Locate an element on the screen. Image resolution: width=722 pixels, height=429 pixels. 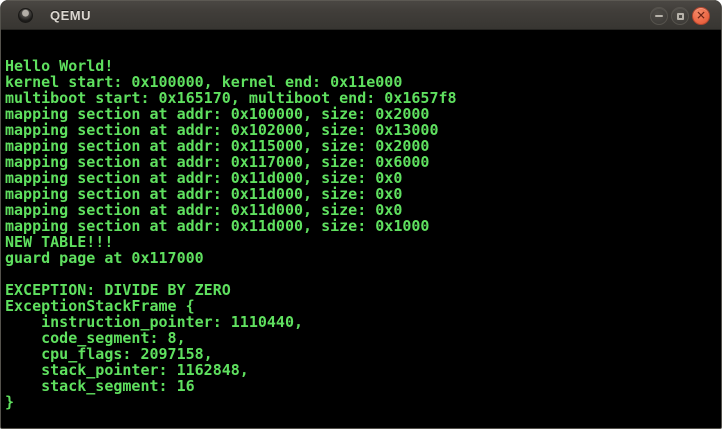
terminal-line: ExceptionStackFrame { is located at coordinates (100, 306).